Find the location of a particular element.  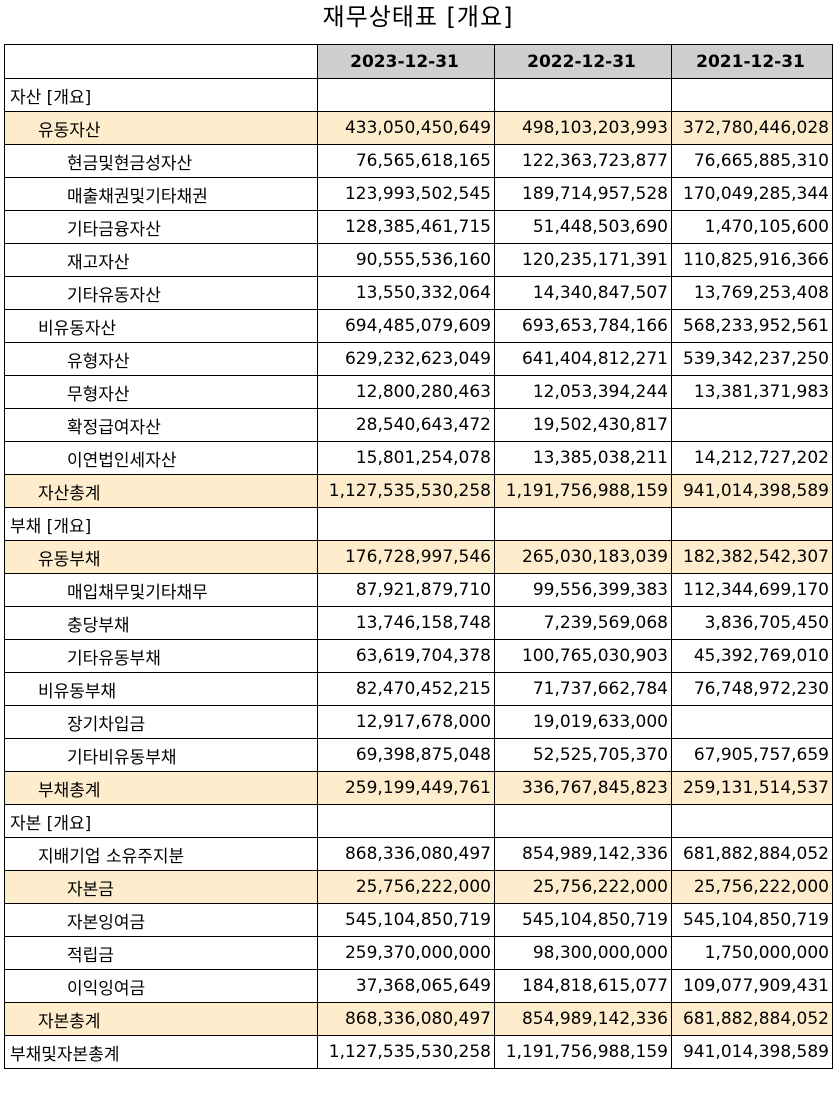

value-cell: 63,619,704,378 is located at coordinates (406, 656).